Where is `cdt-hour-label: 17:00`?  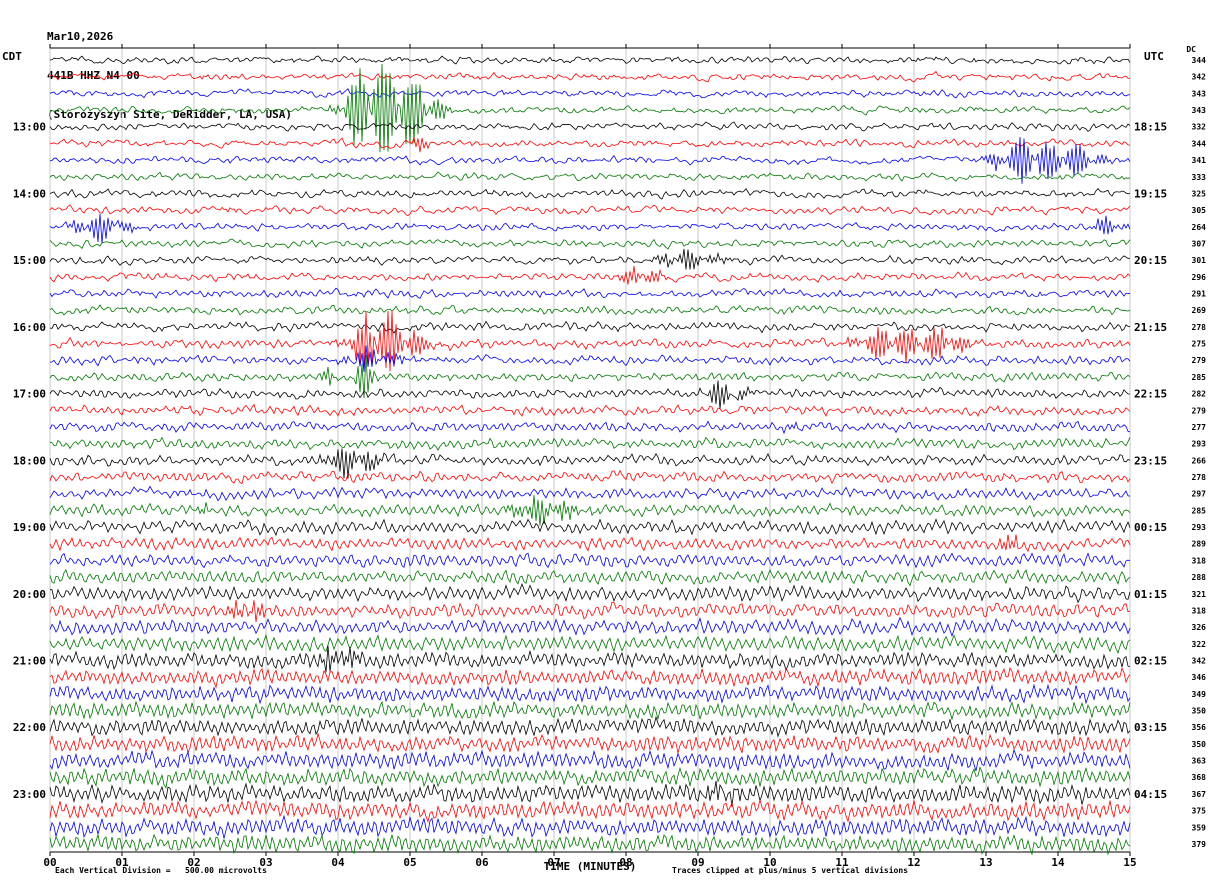 cdt-hour-label: 17:00 is located at coordinates (29, 394).